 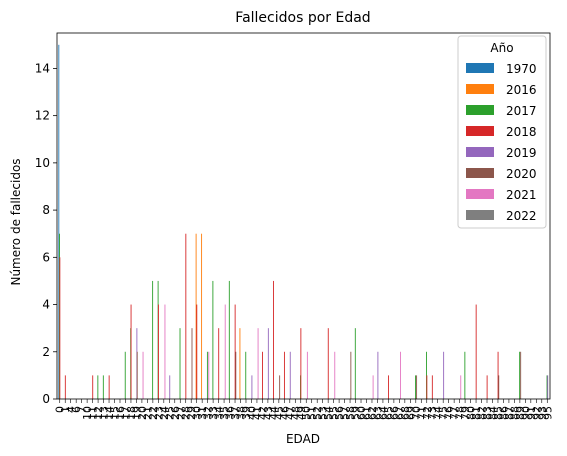 I want to click on x-tick-label: 51, so click(x=312, y=413).